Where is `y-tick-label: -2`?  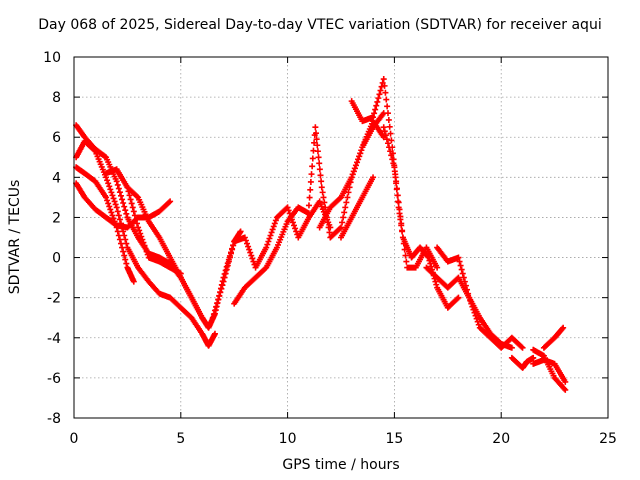 y-tick-label: -2 is located at coordinates (54, 299).